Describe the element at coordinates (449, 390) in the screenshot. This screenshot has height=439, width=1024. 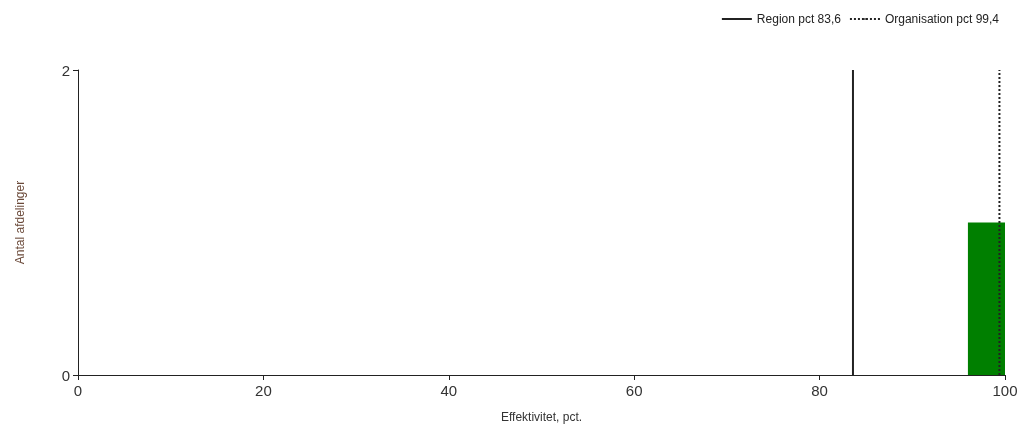
I see `x-tick-label: 40` at that location.